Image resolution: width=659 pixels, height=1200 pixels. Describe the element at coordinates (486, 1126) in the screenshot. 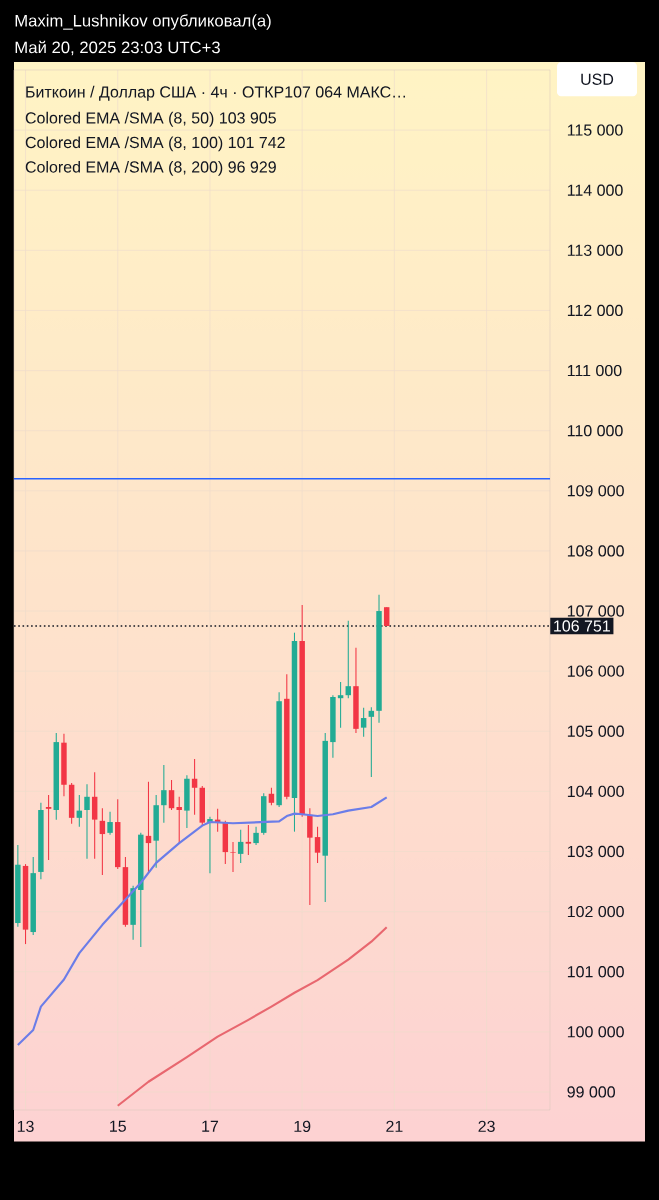

I see `x-tick-label: 23` at that location.